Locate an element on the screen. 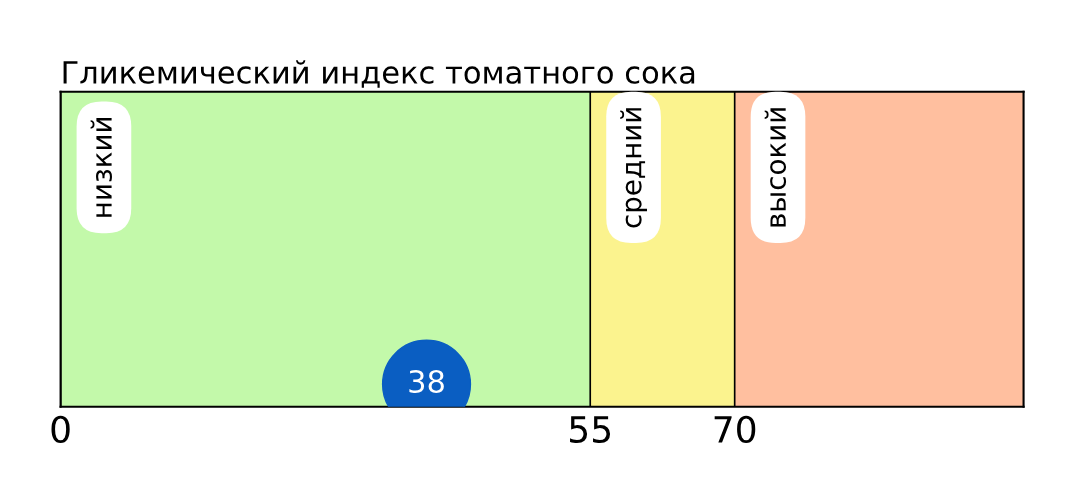  x-tick-label: 0 is located at coordinates (60, 429).